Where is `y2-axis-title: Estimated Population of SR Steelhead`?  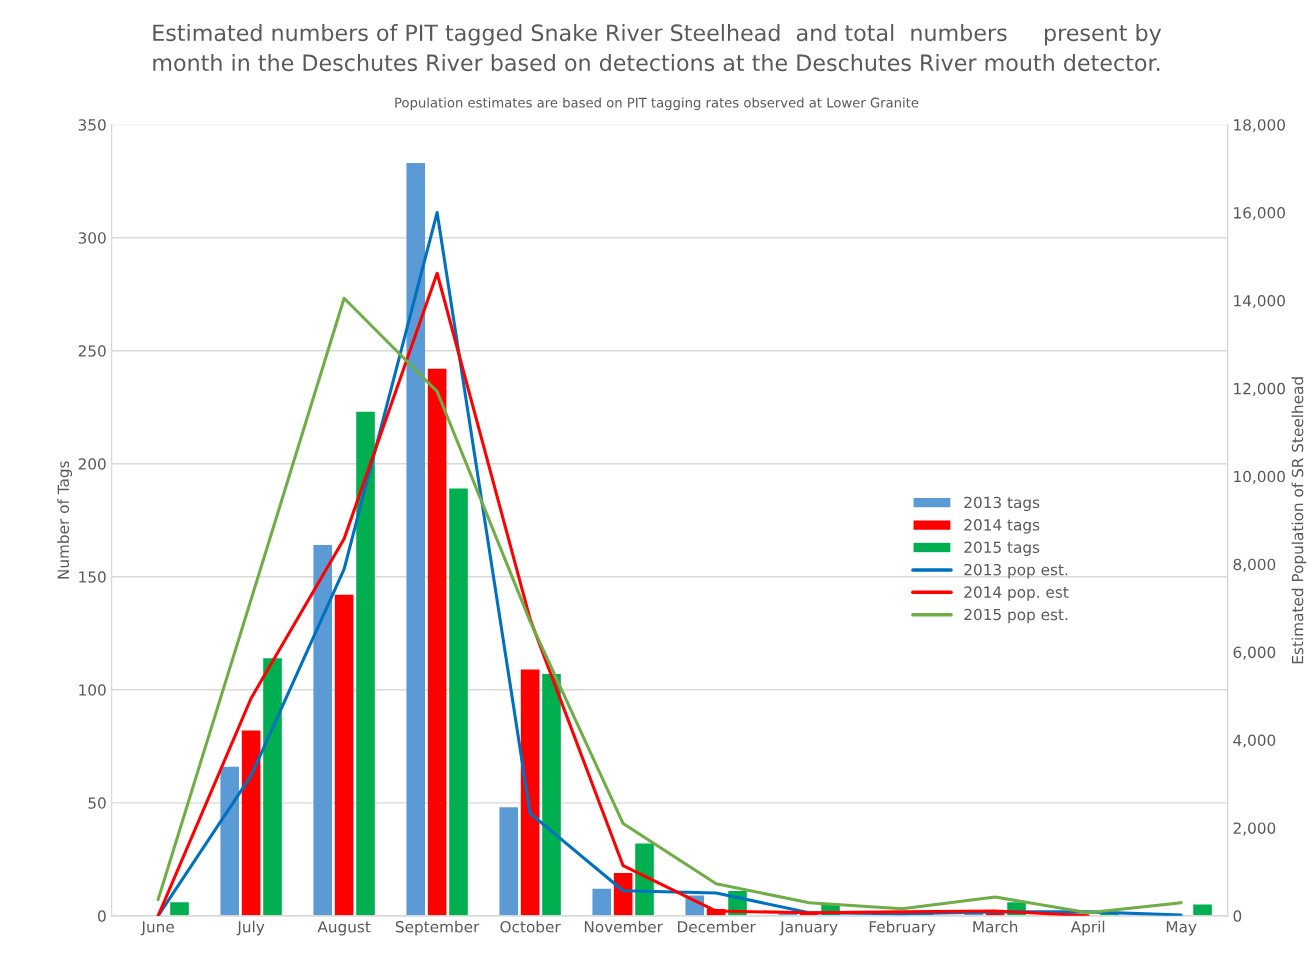 y2-axis-title: Estimated Population of SR Steelhead is located at coordinates (1299, 520).